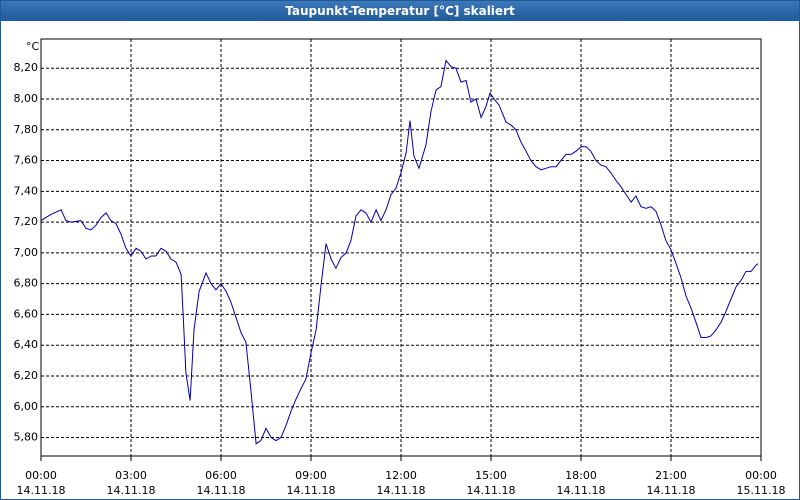  Describe the element at coordinates (671, 475) in the screenshot. I see `x-tick-label: 21:00` at that location.